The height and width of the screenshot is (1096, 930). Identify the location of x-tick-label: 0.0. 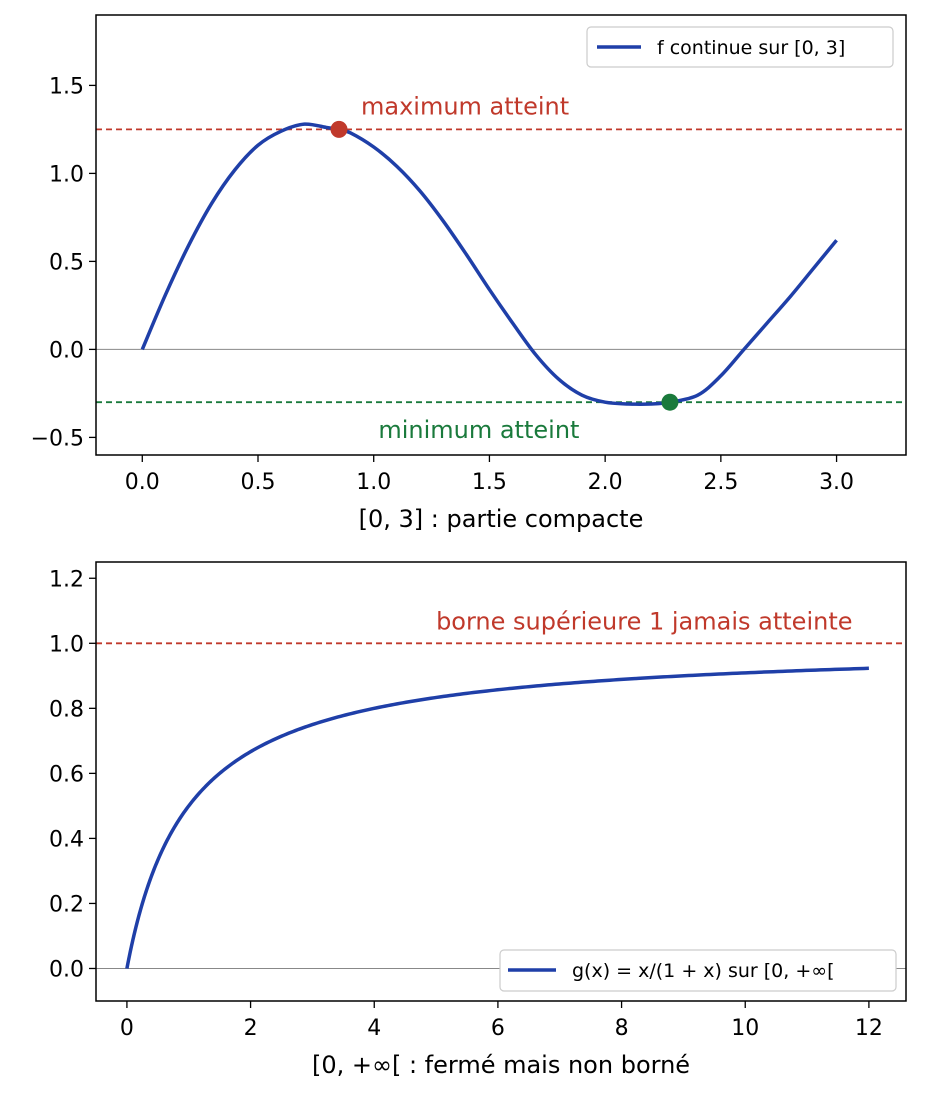
(142, 482).